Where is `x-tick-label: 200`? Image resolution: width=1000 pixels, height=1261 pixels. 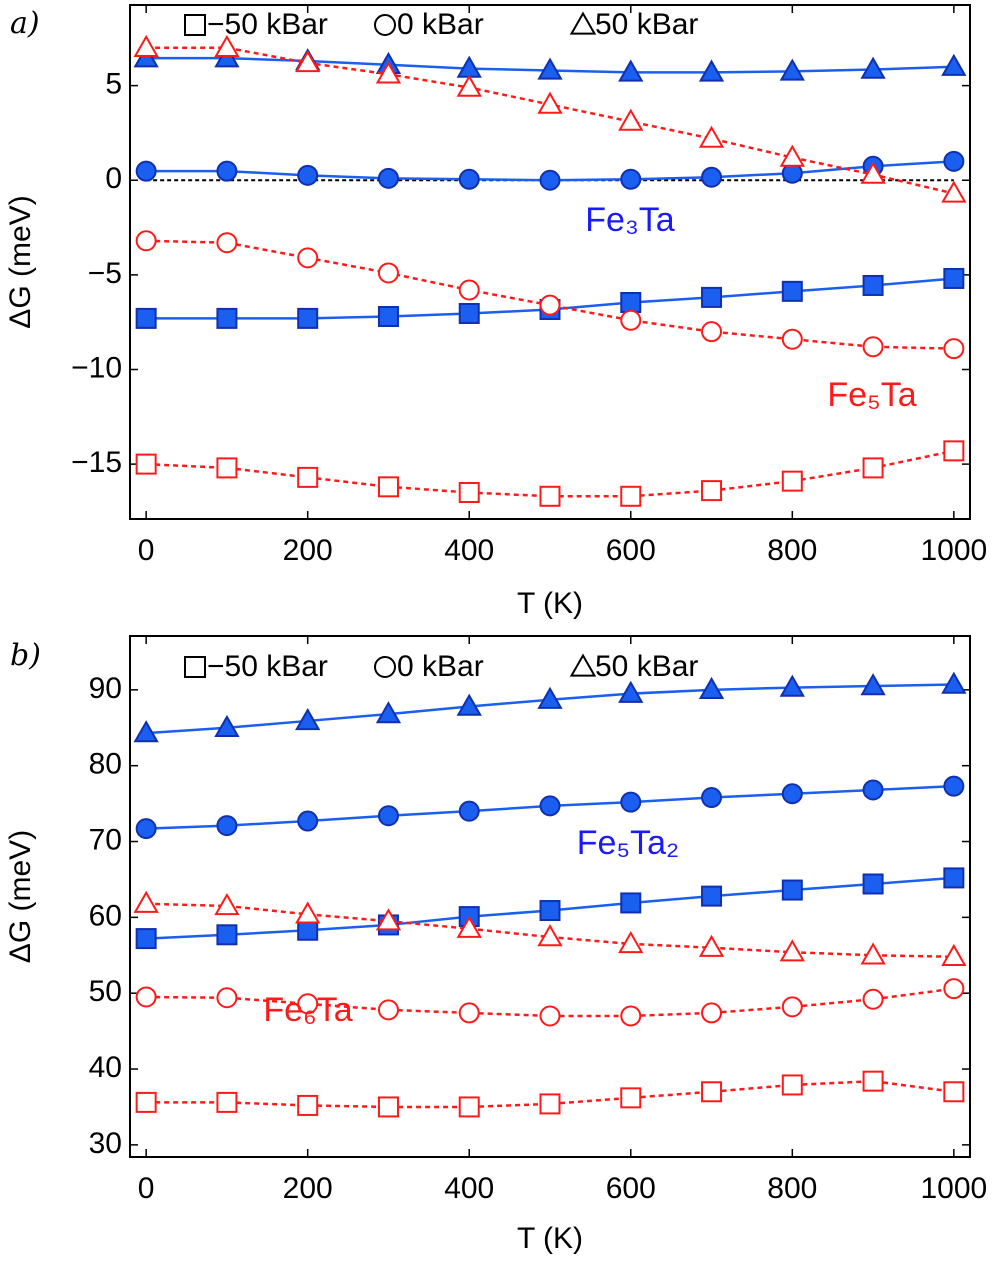 x-tick-label: 200 is located at coordinates (308, 550).